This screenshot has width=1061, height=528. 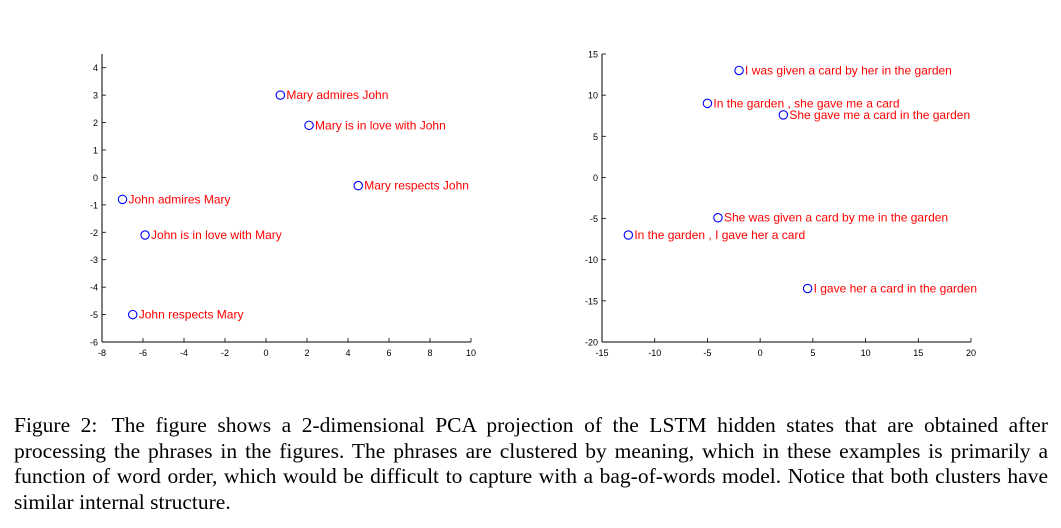 I want to click on x-tick-label: 8, so click(x=429, y=353).